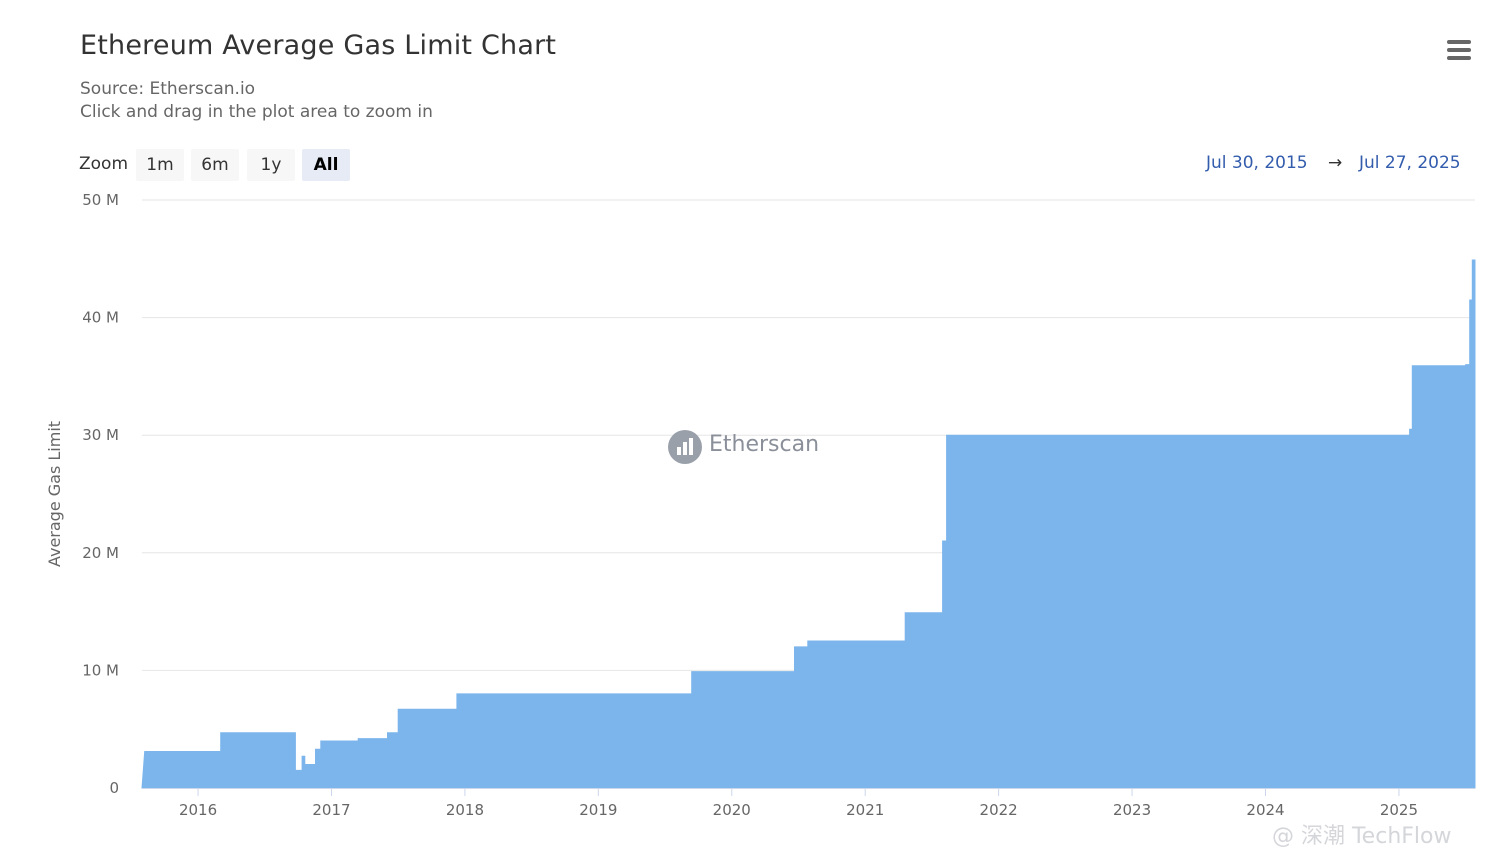 The width and height of the screenshot is (1501, 862). I want to click on x-tick-label: 2016, so click(198, 810).